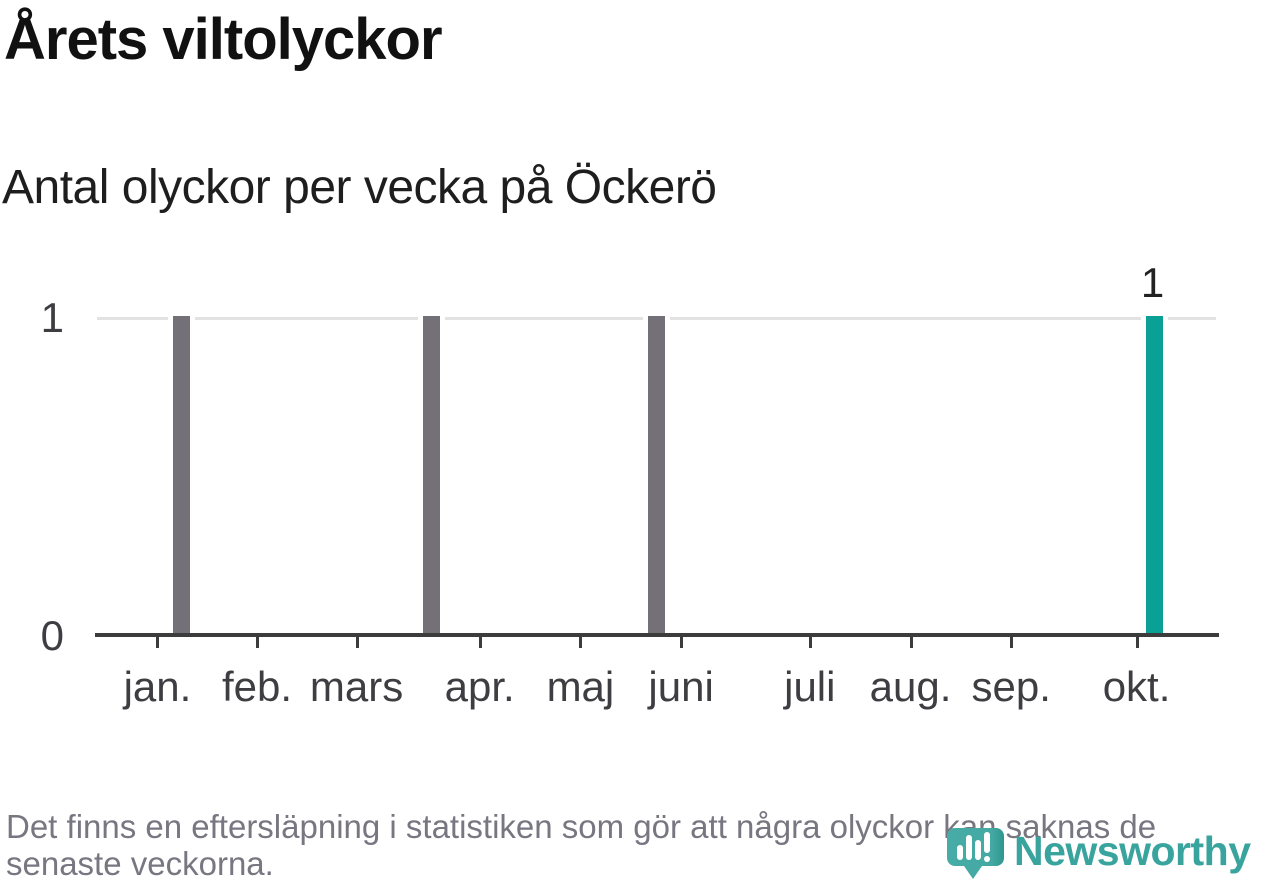 This screenshot has height=879, width=1262. Describe the element at coordinates (52, 317) in the screenshot. I see `y-tick-label-1: 1` at that location.